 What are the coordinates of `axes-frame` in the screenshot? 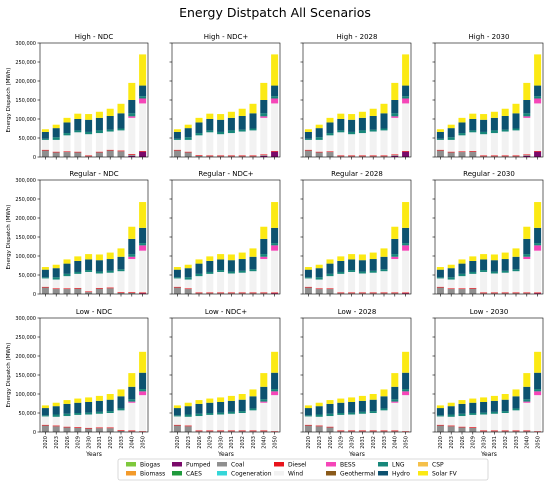 It's located at (357, 237).